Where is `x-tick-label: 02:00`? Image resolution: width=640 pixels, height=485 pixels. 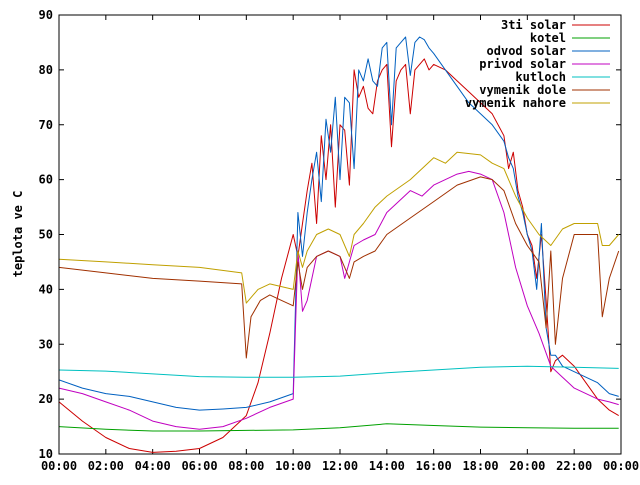
x-tick-label: 02:00 is located at coordinates (106, 466).